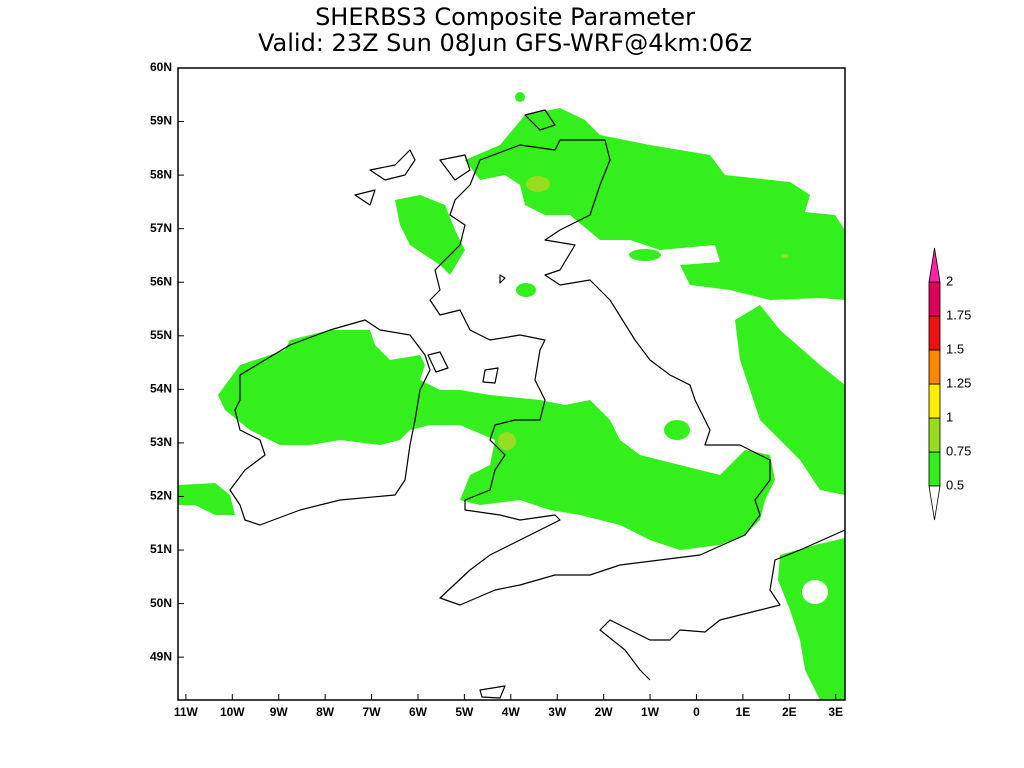 The width and height of the screenshot is (1024, 768). I want to click on y-tick-label: 56N, so click(161, 281).